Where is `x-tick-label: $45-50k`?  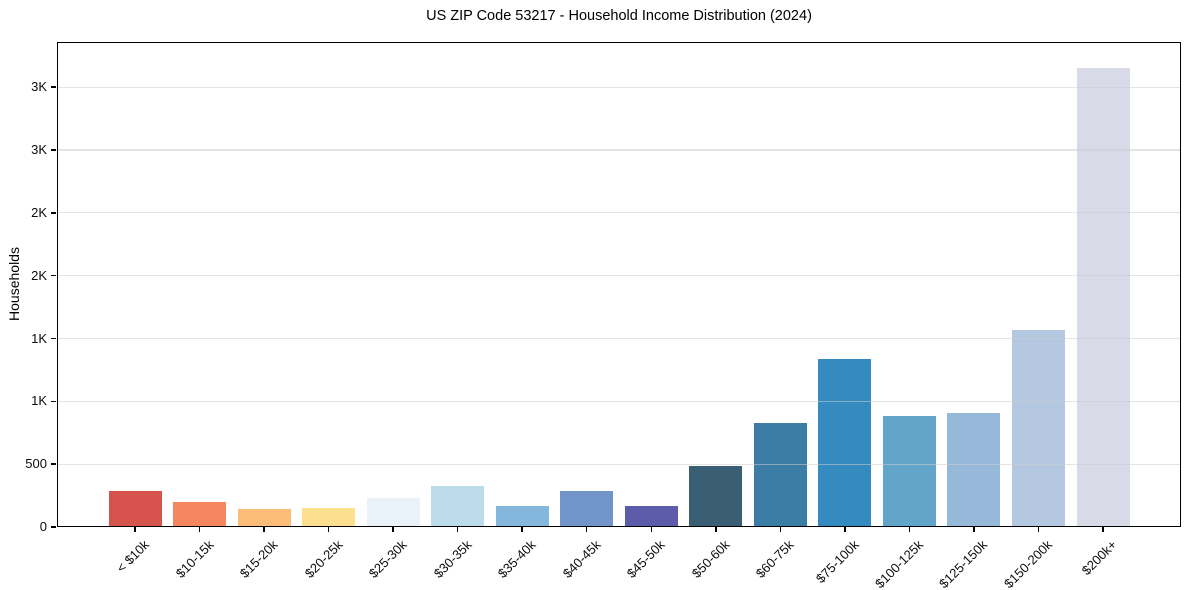 x-tick-label: $45-50k is located at coordinates (646, 559).